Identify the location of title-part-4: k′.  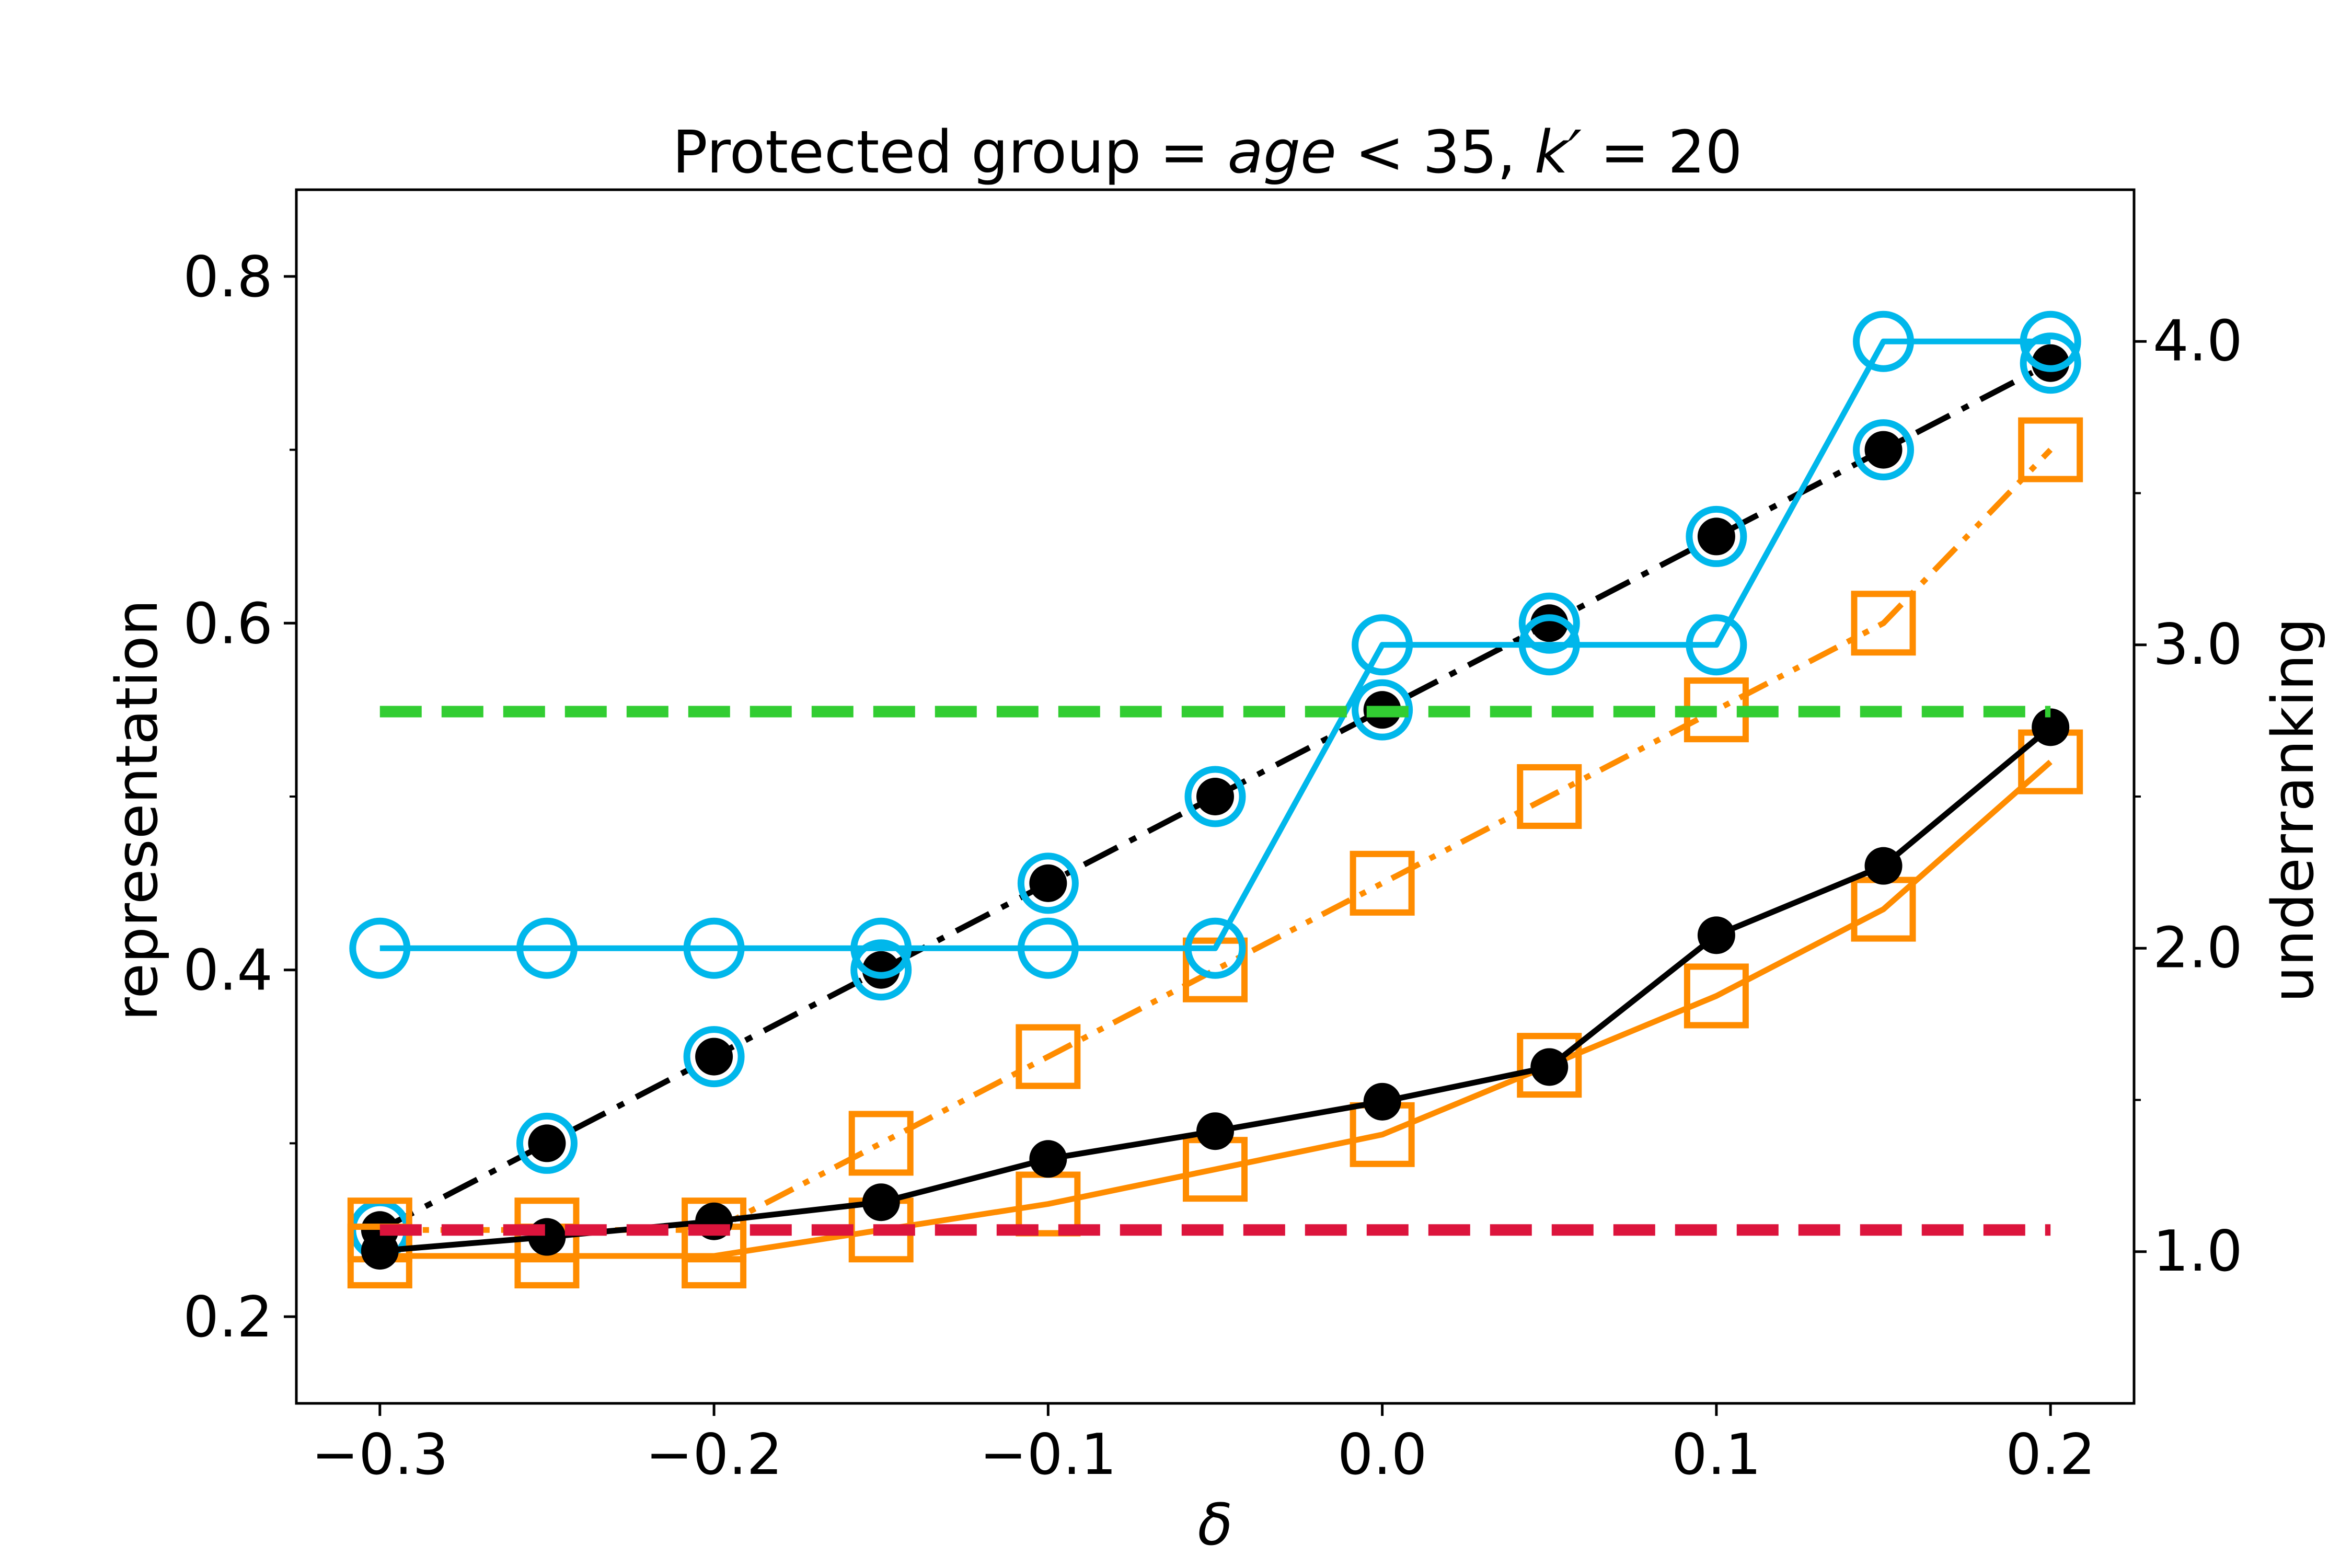
(1558, 153).